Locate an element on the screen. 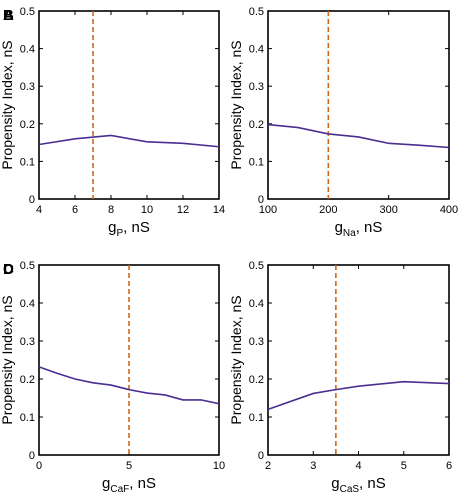 Image resolution: width=459 pixels, height=500 pixels. panel-a-ytick-label: 0.3 is located at coordinates (27, 87).